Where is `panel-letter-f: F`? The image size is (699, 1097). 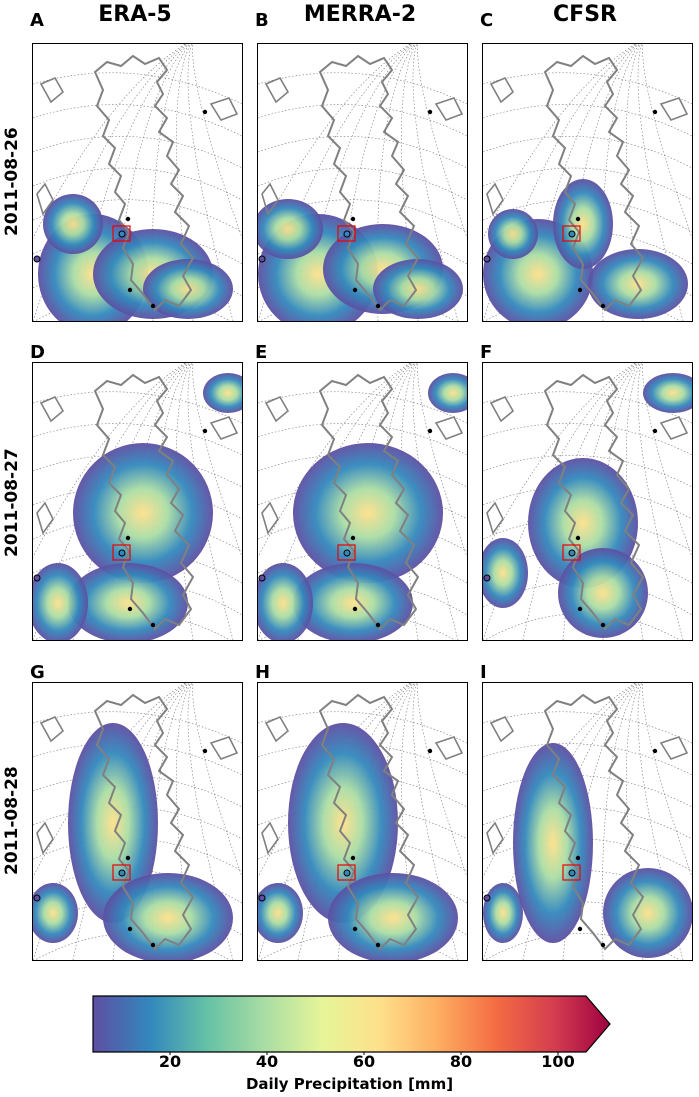 panel-letter-f: F is located at coordinates (486, 352).